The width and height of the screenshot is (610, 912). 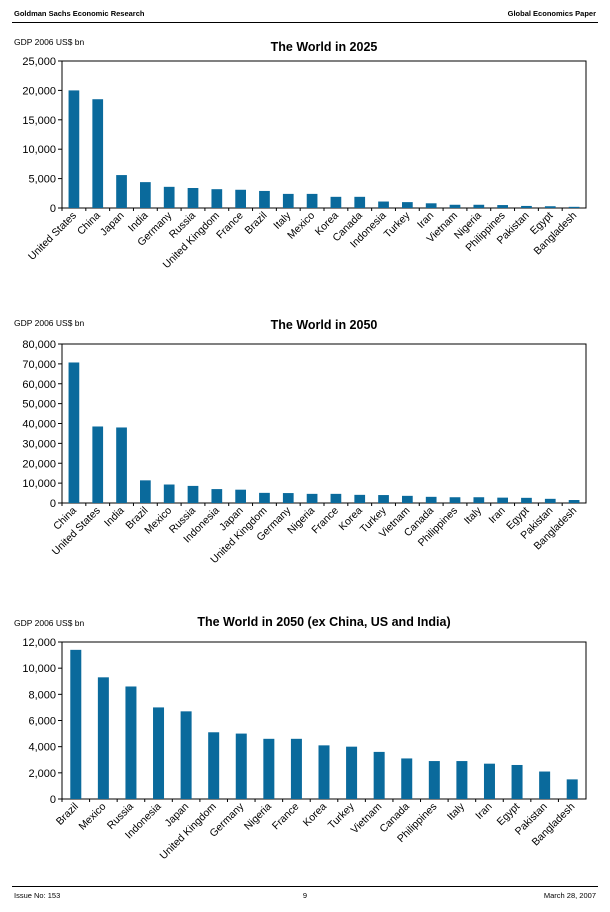 I want to click on header-divider, so click(x=305, y=22).